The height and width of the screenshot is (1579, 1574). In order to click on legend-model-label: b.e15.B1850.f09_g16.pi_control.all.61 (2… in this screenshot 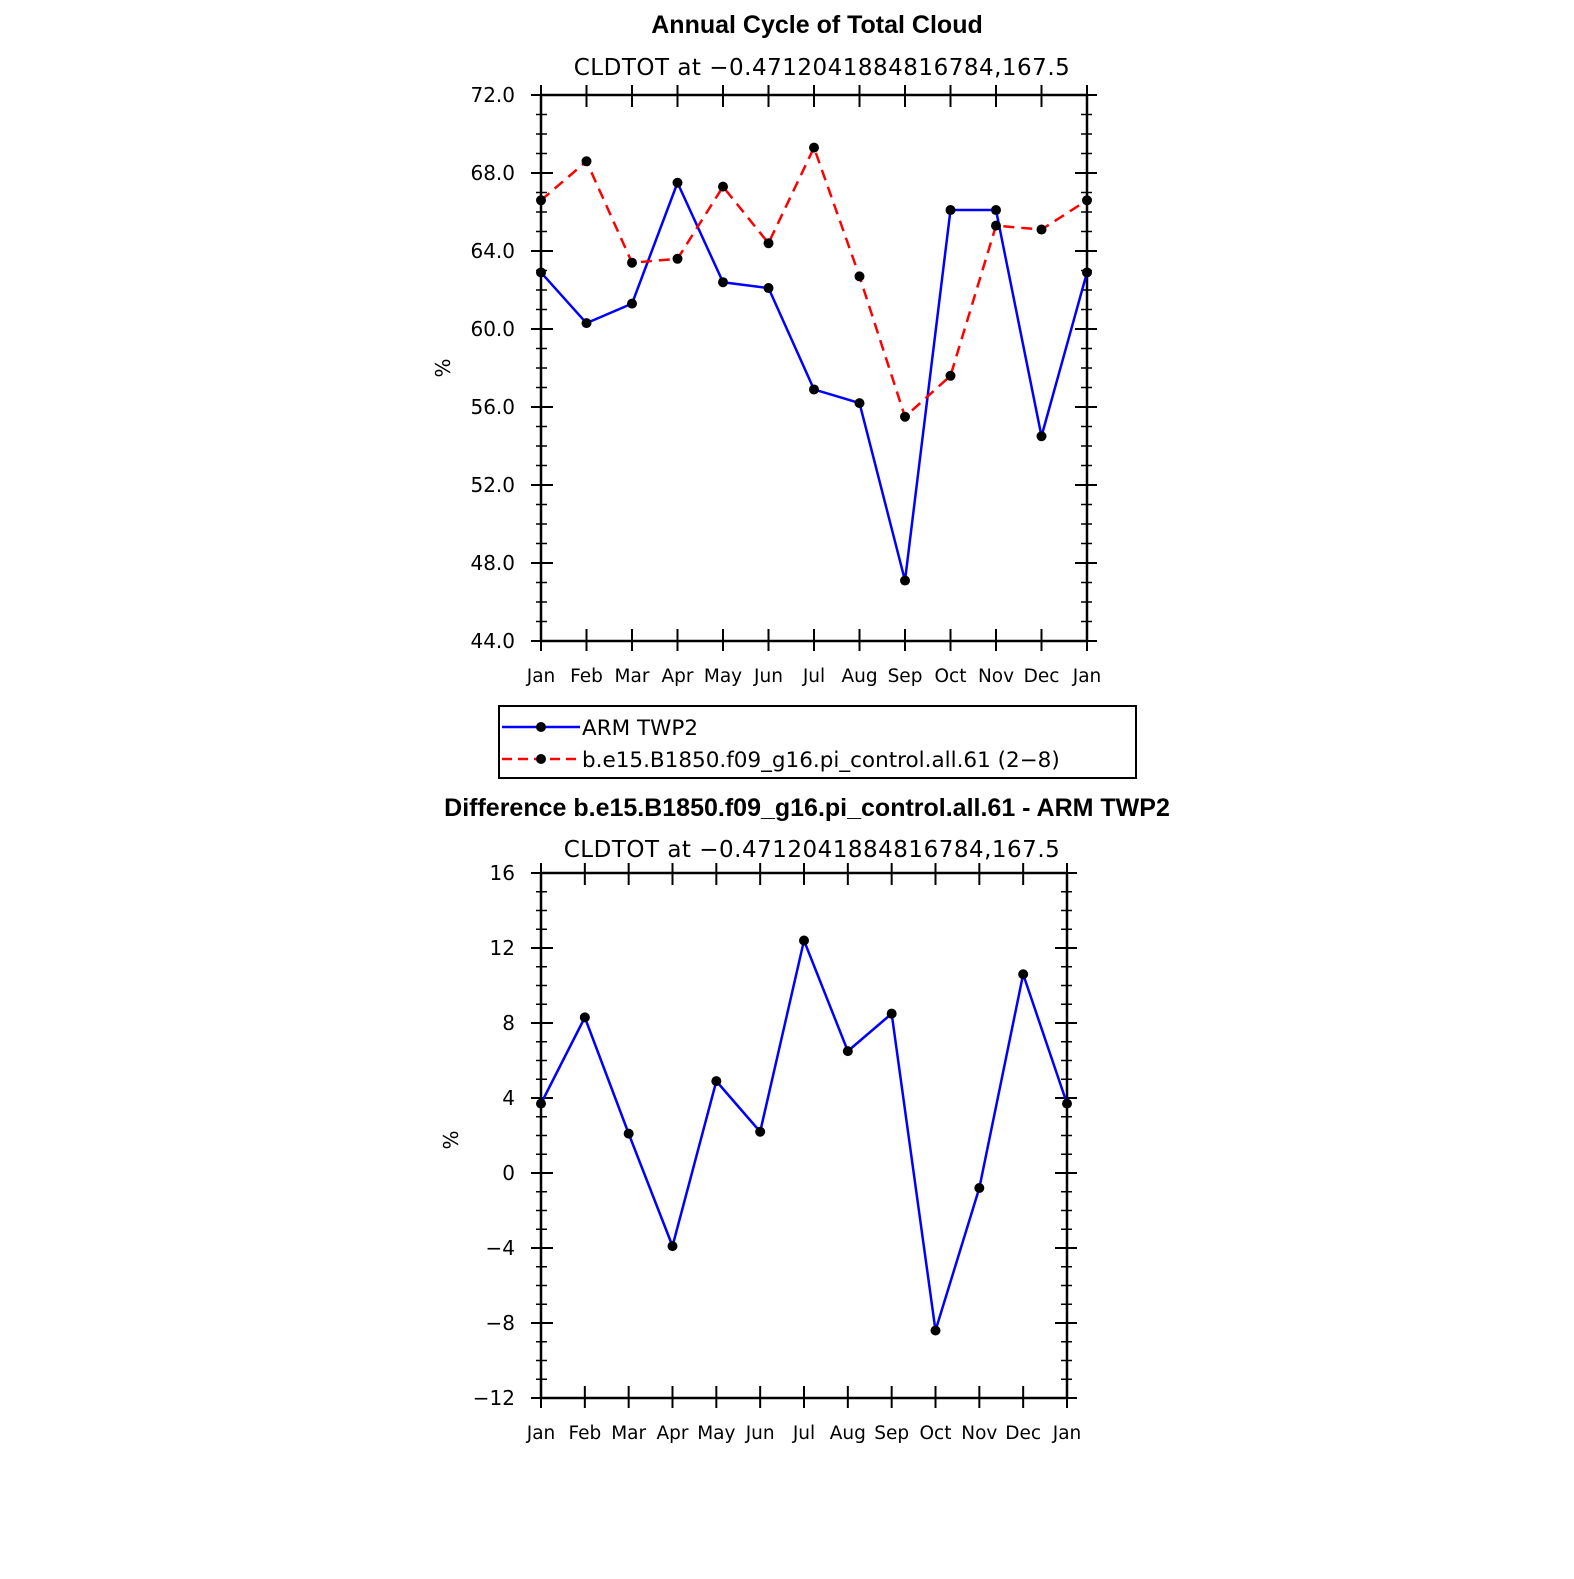, I will do `click(821, 760)`.